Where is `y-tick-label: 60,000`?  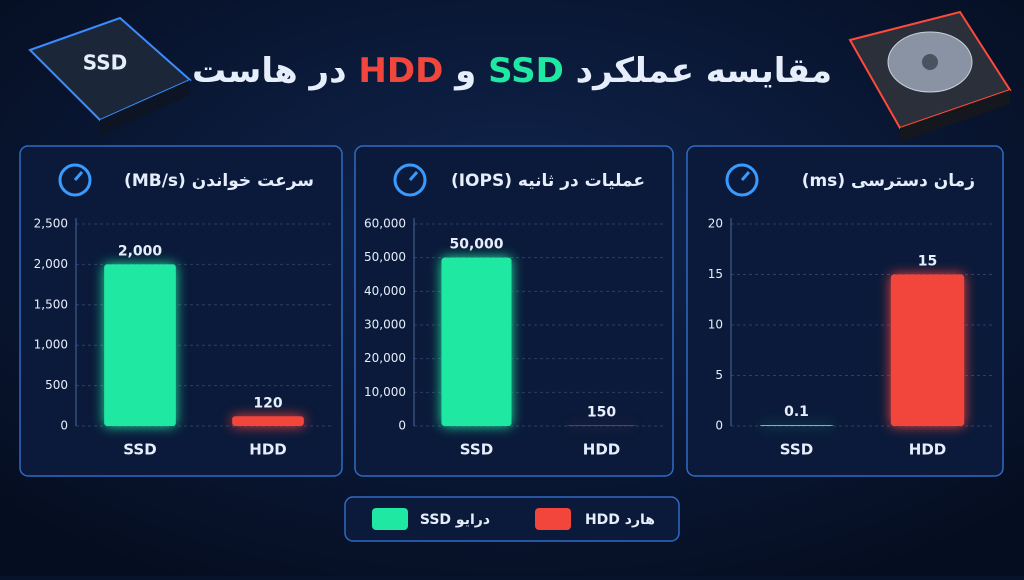 y-tick-label: 60,000 is located at coordinates (385, 224).